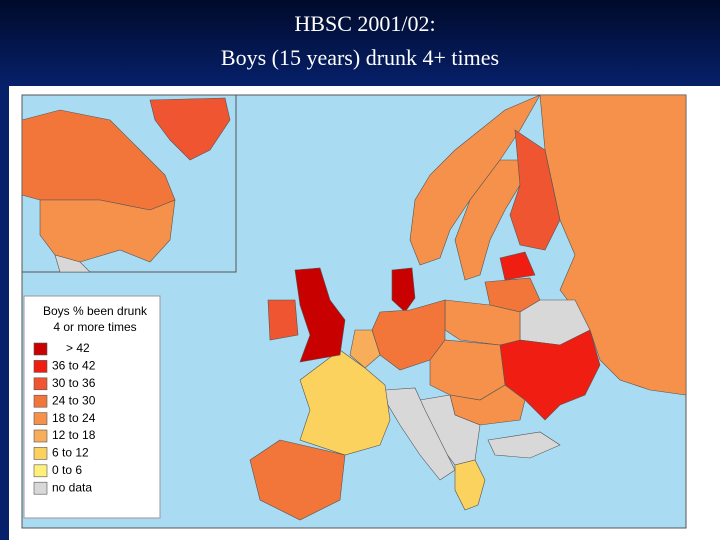  I want to click on legend-label: 30 to 36, so click(74, 383).